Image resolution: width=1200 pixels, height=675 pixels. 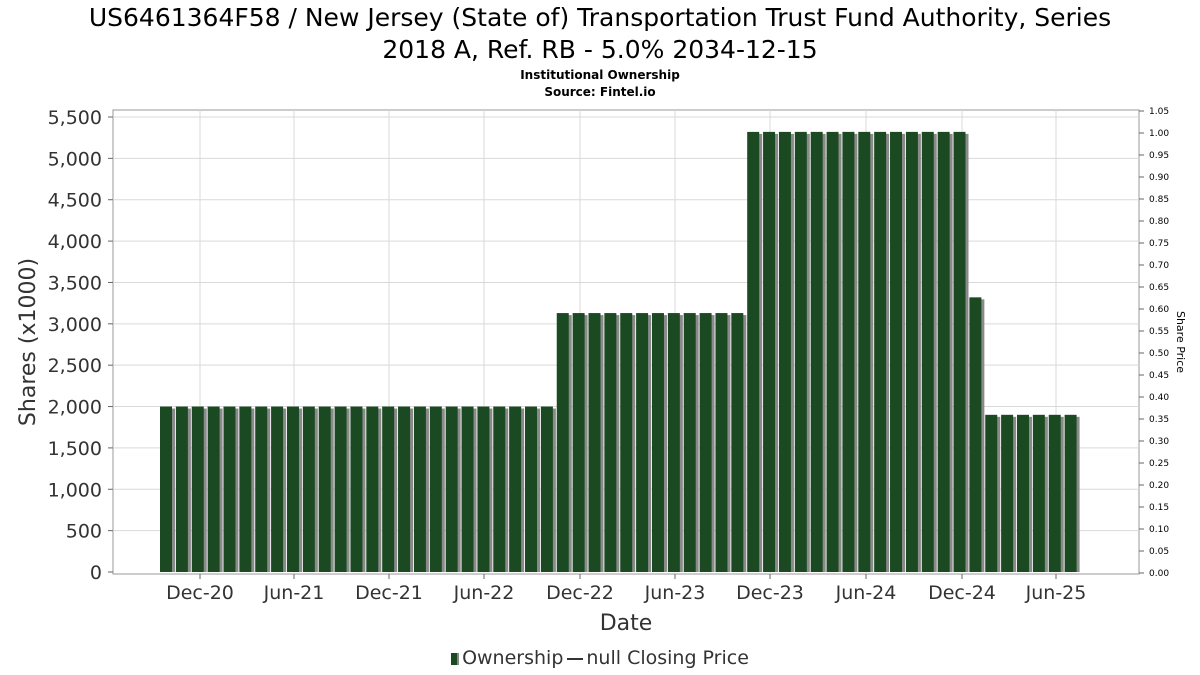 What do you see at coordinates (28, 342) in the screenshot?
I see `y-axis-label: Shares (x1000)` at bounding box center [28, 342].